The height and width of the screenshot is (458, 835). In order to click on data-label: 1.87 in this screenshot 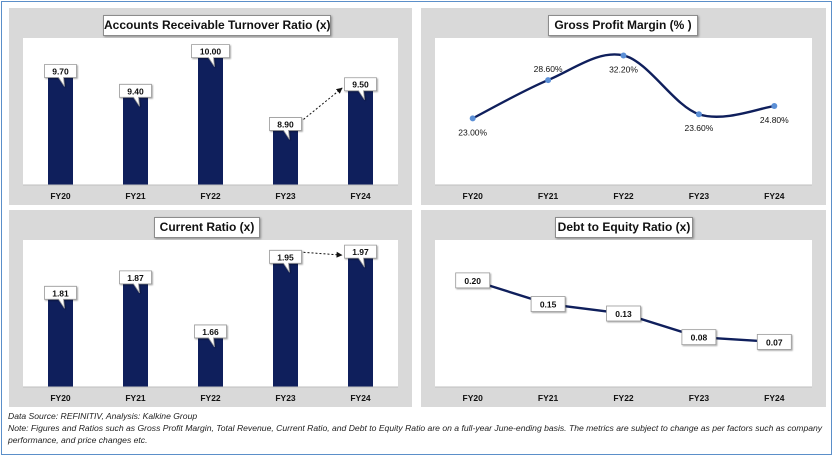, I will do `click(135, 278)`.